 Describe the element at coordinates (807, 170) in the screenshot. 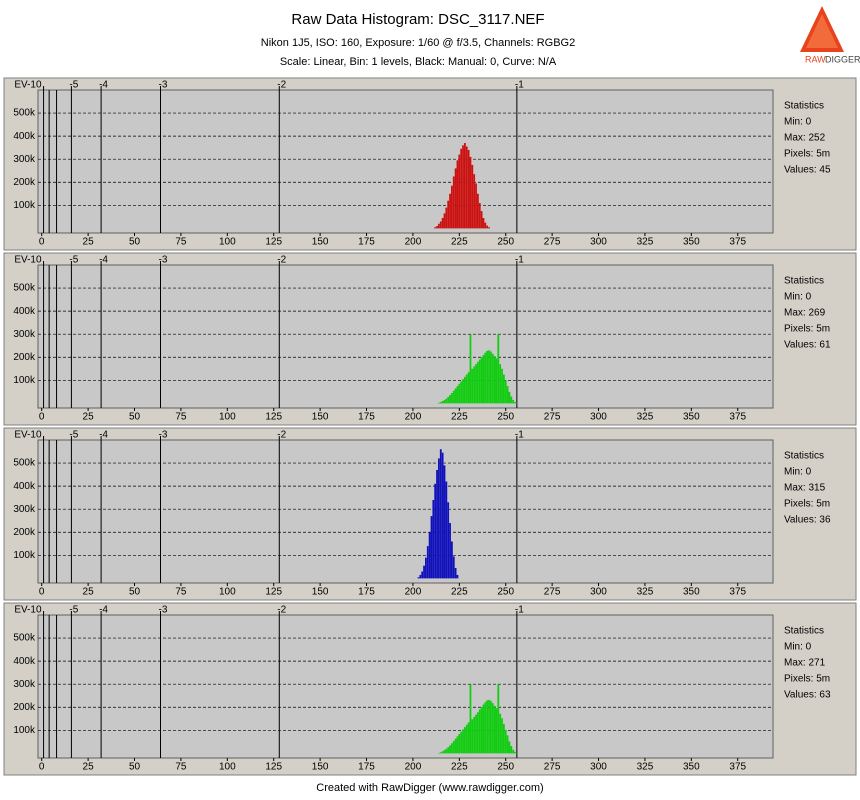

I see `statistics-line: Values: 45` at that location.